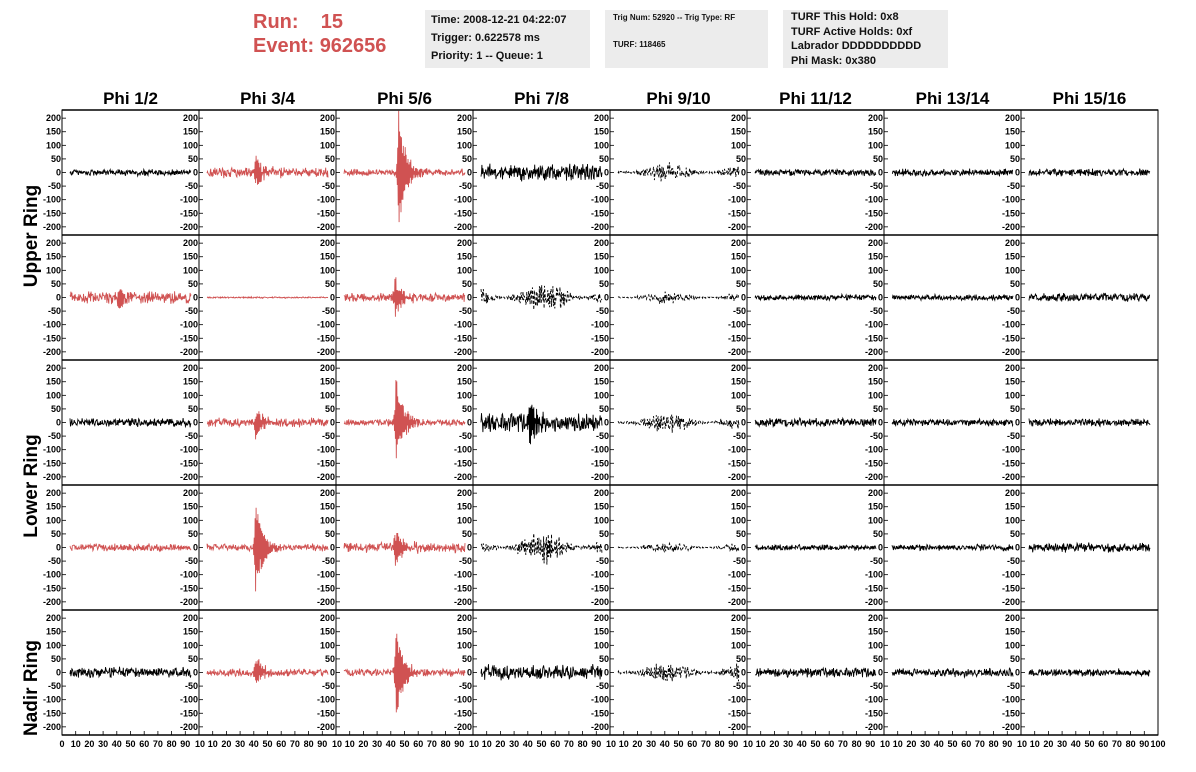  Describe the element at coordinates (404, 297) in the screenshot. I see `waveform-r2-c3` at that location.